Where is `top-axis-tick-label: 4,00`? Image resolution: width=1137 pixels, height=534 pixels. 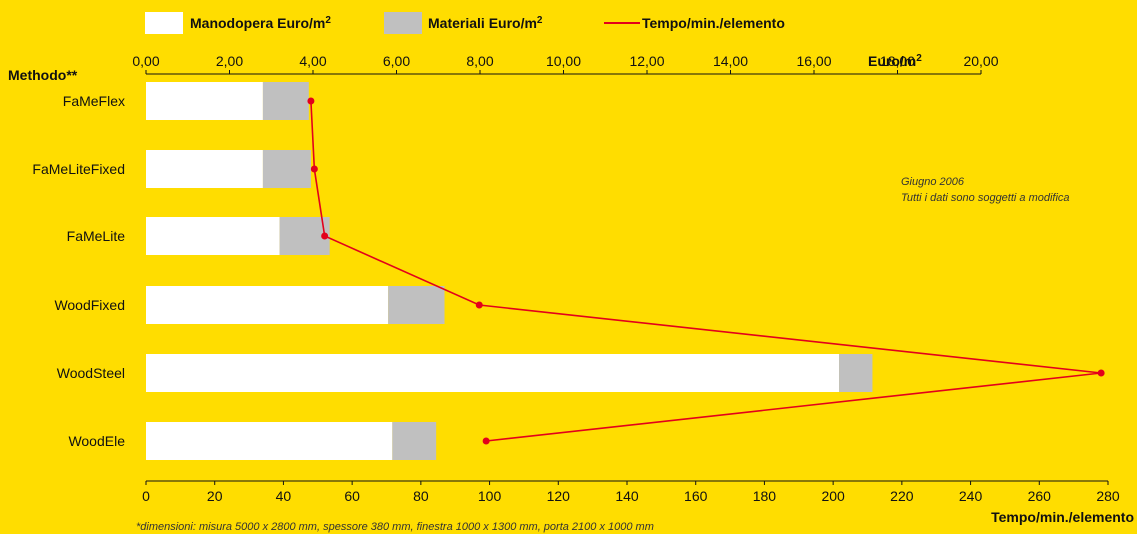 top-axis-tick-label: 4,00 is located at coordinates (312, 61).